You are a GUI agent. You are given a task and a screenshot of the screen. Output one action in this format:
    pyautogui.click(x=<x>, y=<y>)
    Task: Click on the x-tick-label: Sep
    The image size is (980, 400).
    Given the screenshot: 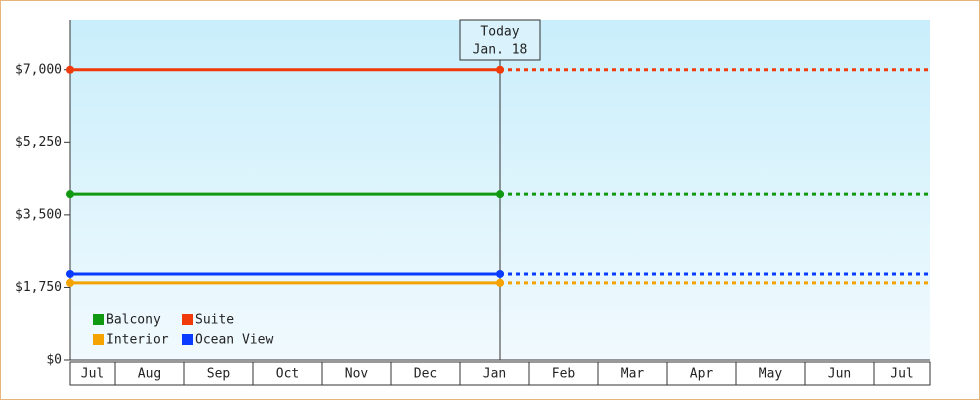 What is the action you would take?
    pyautogui.click(x=219, y=374)
    